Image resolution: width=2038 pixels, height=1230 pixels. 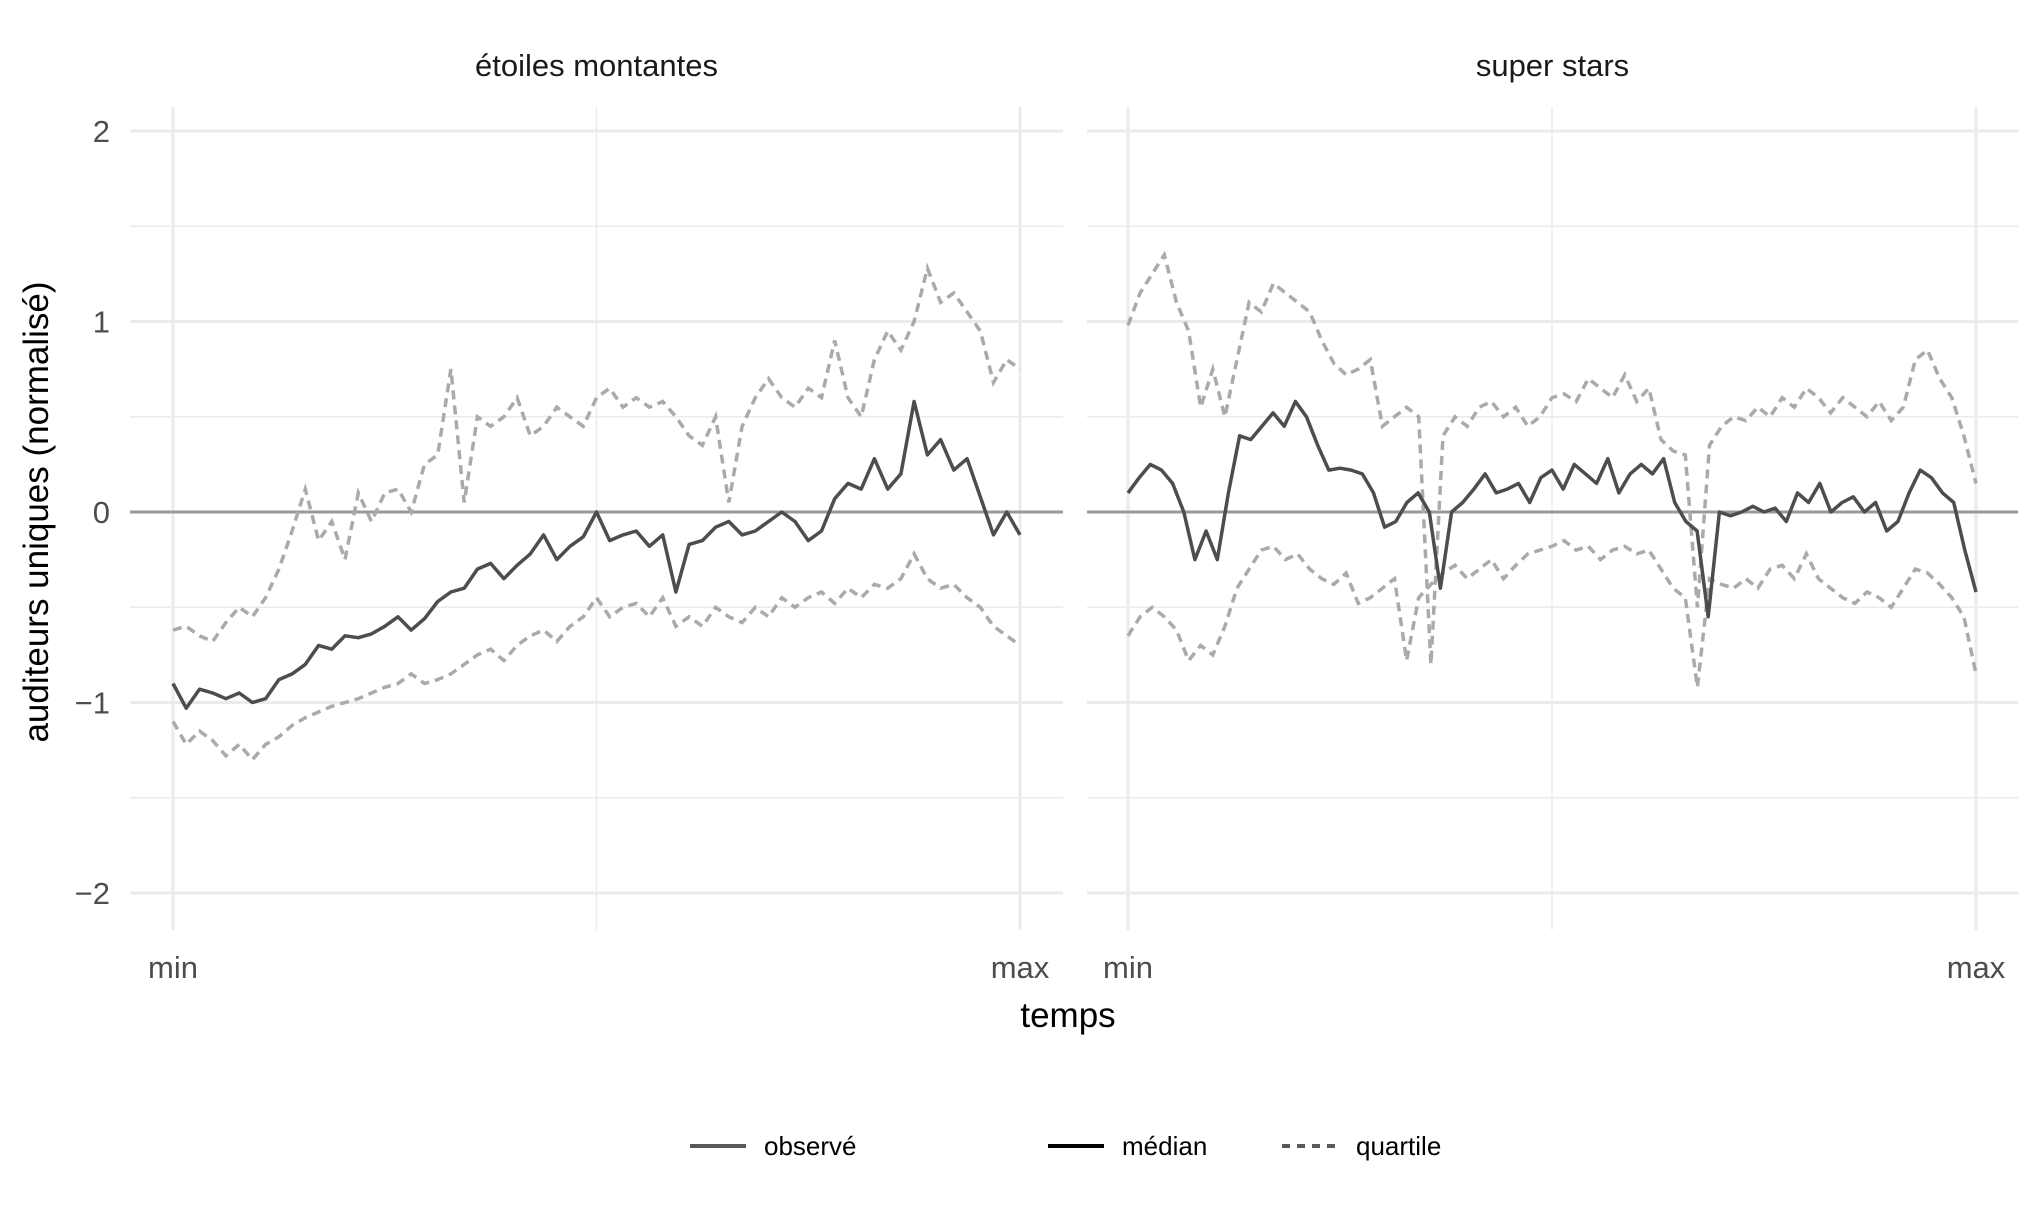 I want to click on y-tick-label: 1, so click(x=101, y=322).